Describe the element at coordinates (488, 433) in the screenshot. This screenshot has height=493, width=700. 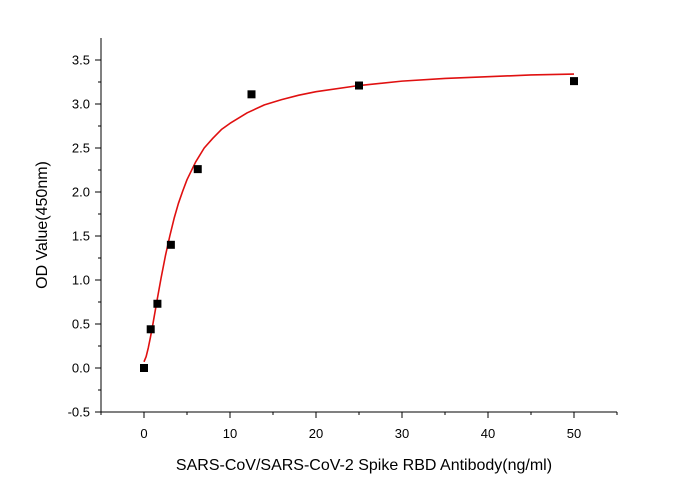
I see `x-tick-label: 40` at that location.